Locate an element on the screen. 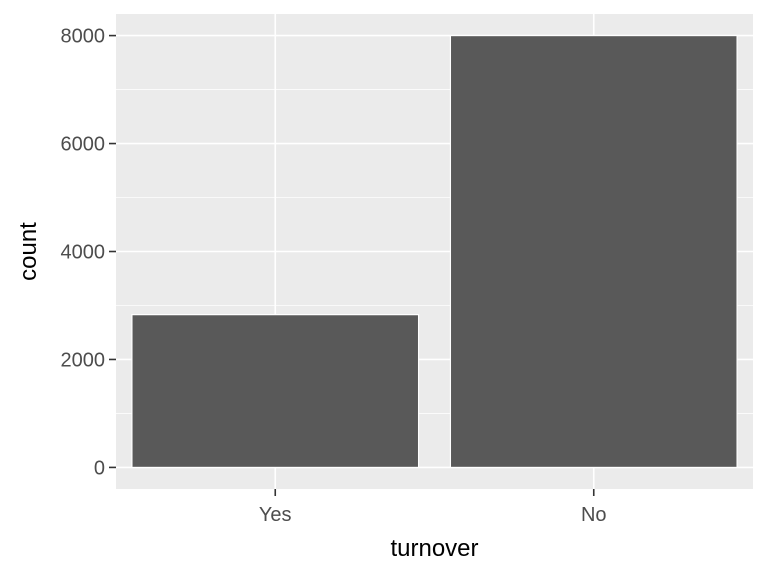 Image resolution: width=768 pixels, height=576 pixels. y-tick-label: 2000 is located at coordinates (83, 360).